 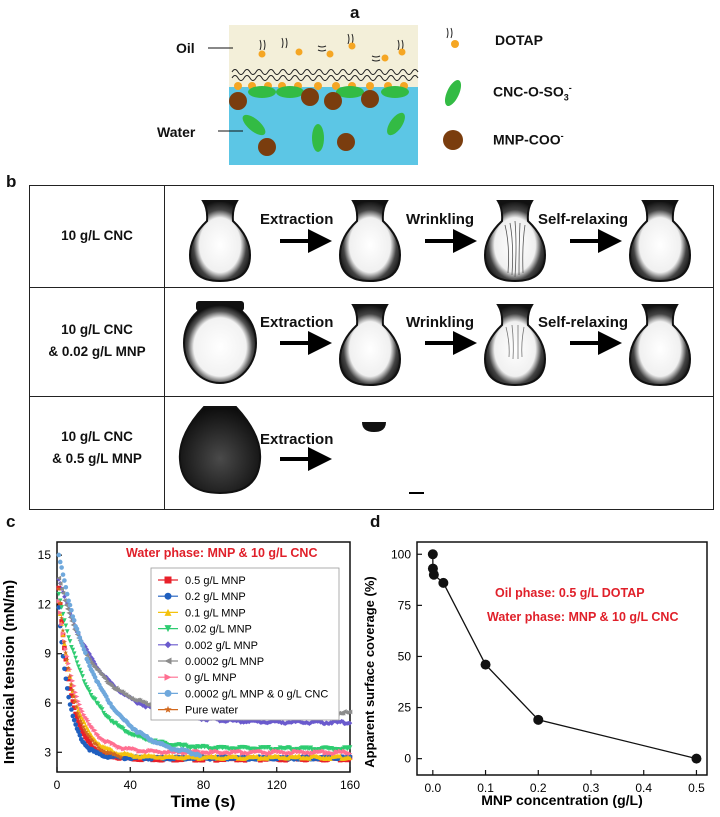 What do you see at coordinates (212, 711) in the screenshot?
I see `c-legend-label: Pure water` at bounding box center [212, 711].